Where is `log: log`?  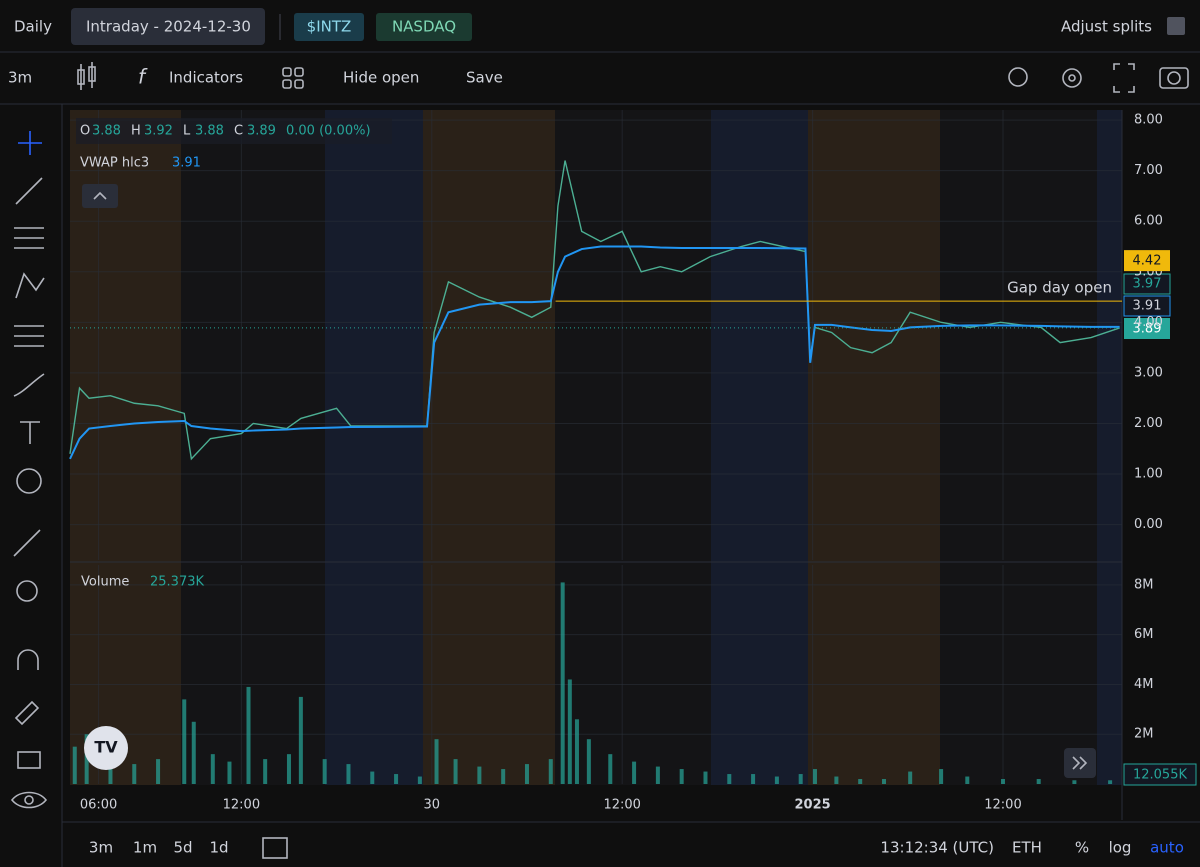
log: log is located at coordinates (1120, 848).